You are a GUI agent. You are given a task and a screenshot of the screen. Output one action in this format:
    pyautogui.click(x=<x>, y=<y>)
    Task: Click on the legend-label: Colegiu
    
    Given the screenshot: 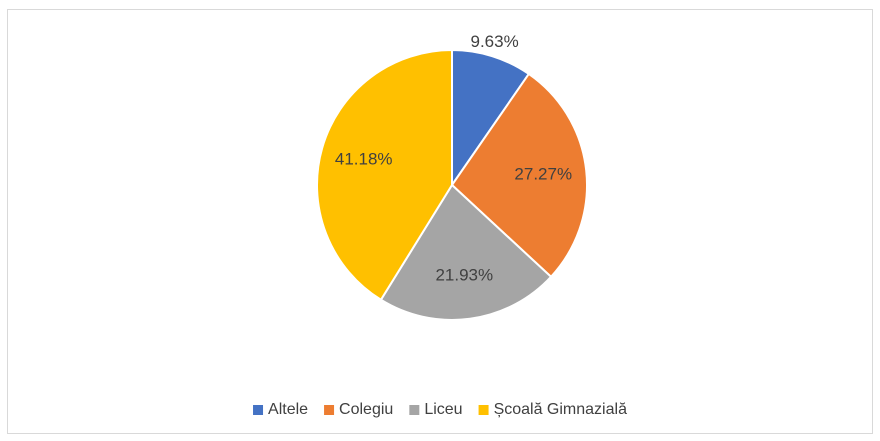 What is the action you would take?
    pyautogui.click(x=366, y=409)
    